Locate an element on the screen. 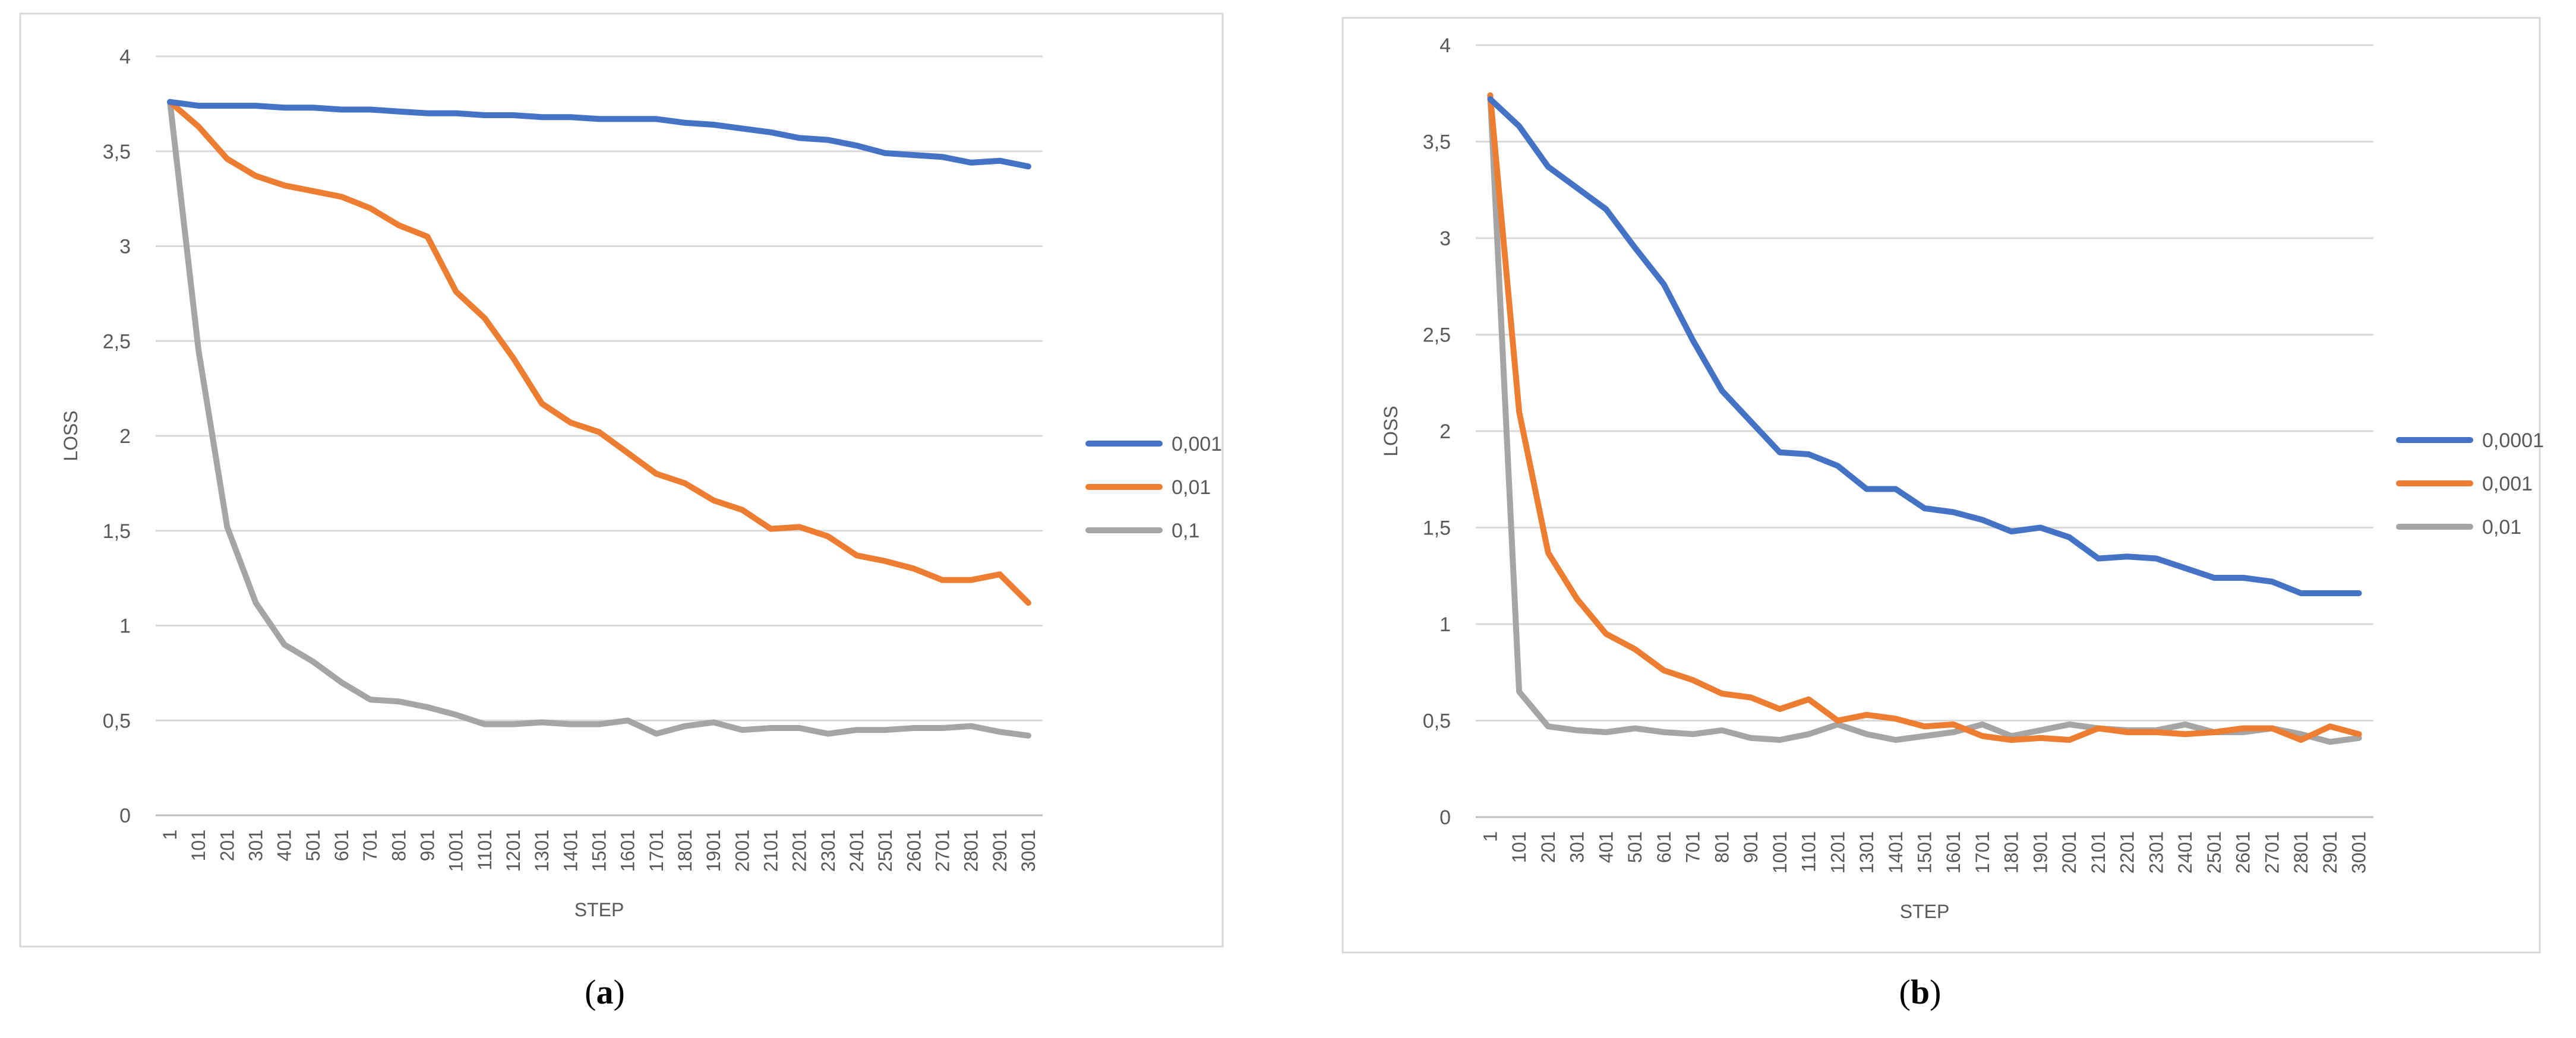  caption-letter: a is located at coordinates (605, 992).